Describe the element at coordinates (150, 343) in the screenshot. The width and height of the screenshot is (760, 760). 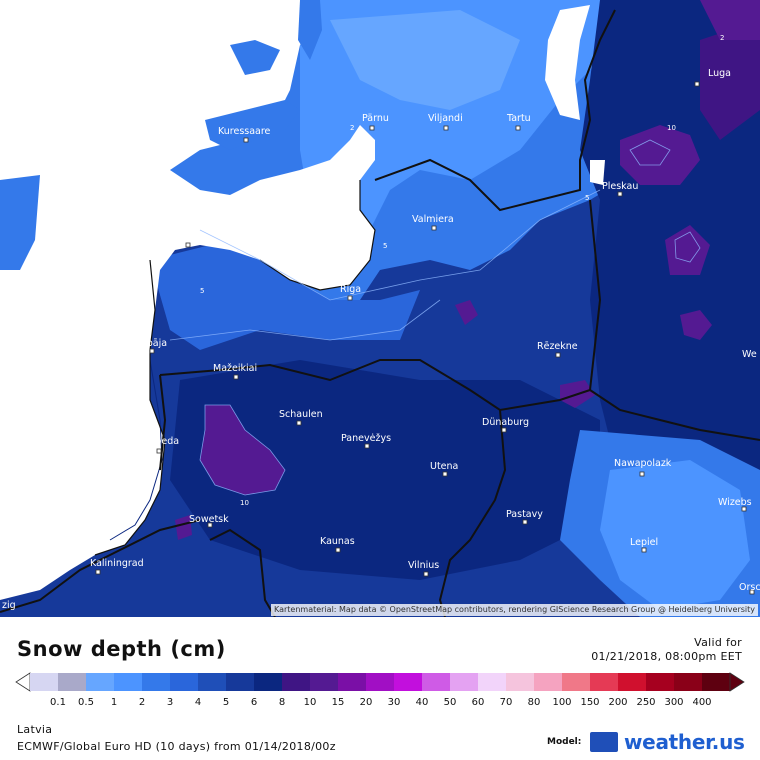
I see `city-label-liepaja: Liepāja` at that location.